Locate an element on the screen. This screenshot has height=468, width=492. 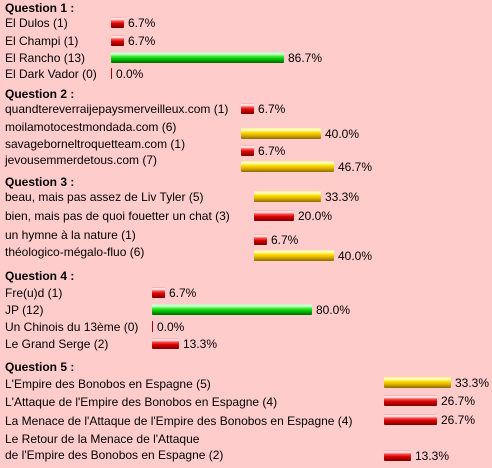
option-label: El Dulos (1) is located at coordinates (36, 23).